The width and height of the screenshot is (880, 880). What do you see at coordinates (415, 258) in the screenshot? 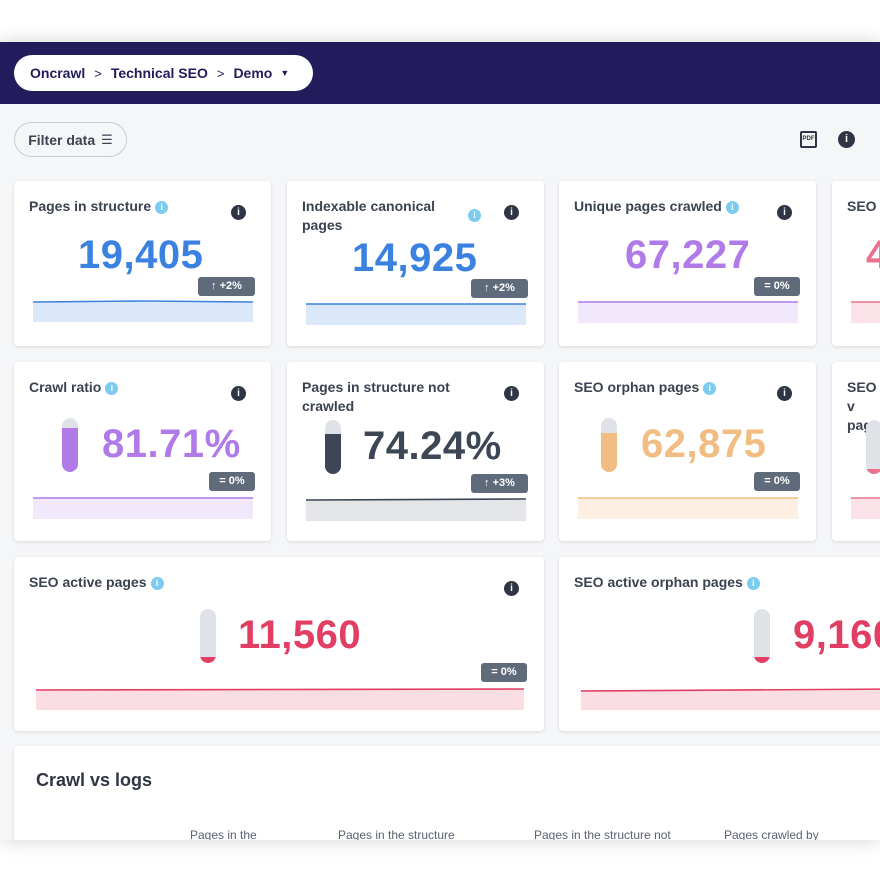
I see `card-value: 14,925` at bounding box center [415, 258].